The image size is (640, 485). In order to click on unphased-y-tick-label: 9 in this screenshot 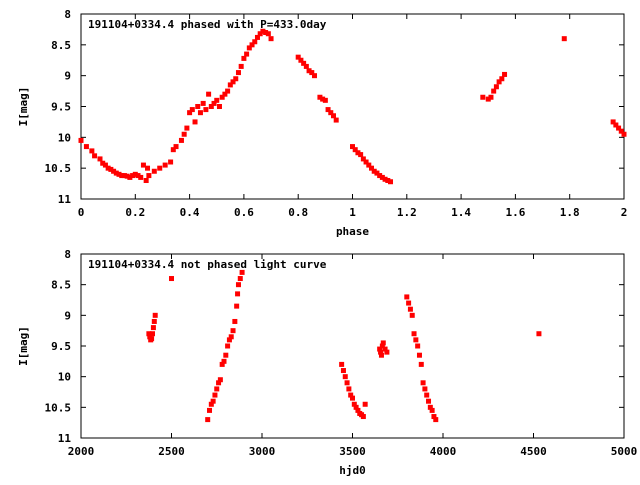, I will do `click(67, 315)`.